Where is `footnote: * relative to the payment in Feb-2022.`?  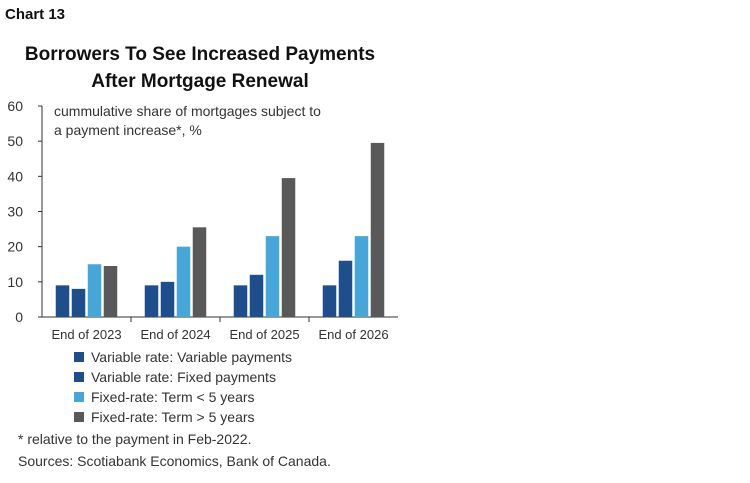 footnote: * relative to the payment in Feb-2022. is located at coordinates (135, 439).